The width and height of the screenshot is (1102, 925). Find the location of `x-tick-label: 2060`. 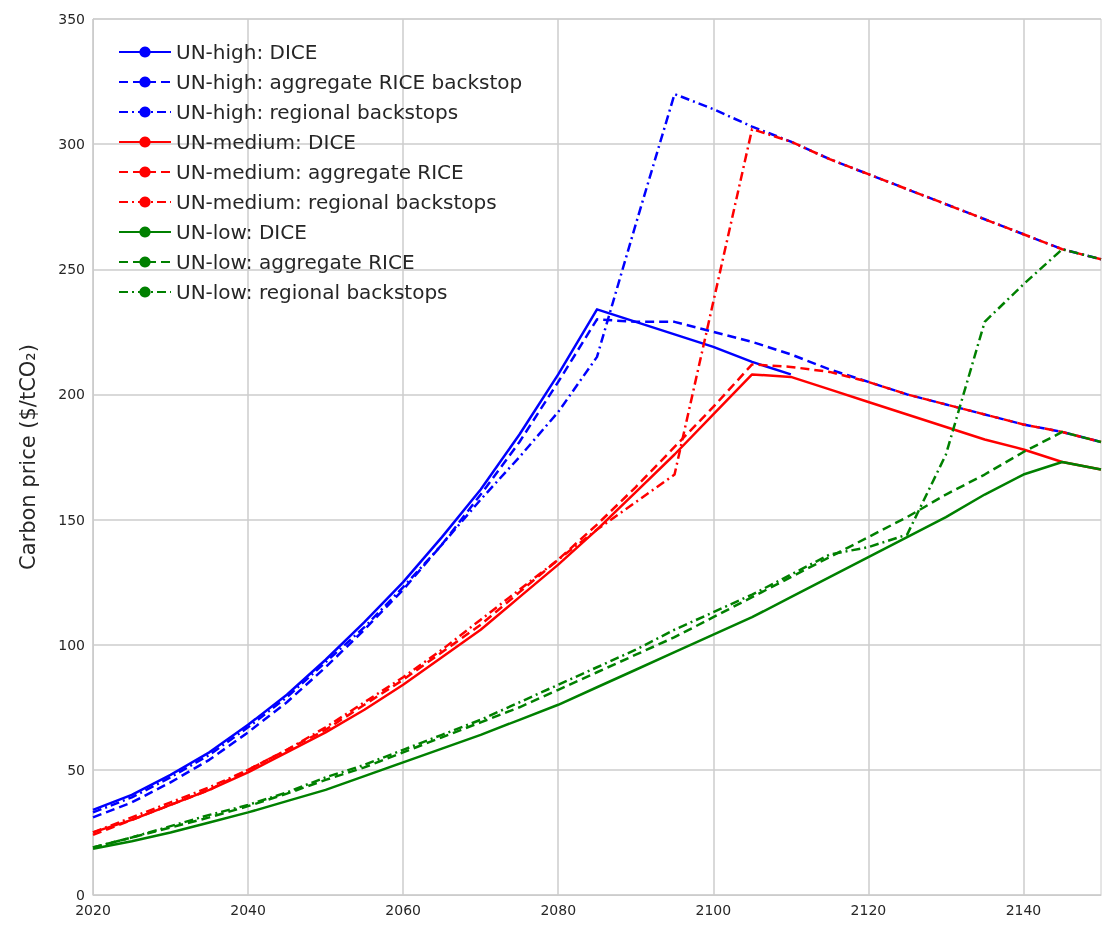

x-tick-label: 2060 is located at coordinates (403, 910).